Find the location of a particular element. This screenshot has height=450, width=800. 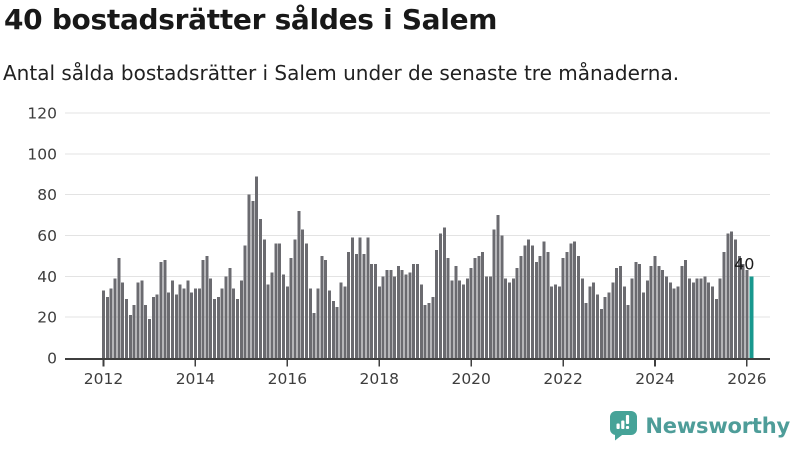

x-tick-label: 2016 is located at coordinates (287, 379).